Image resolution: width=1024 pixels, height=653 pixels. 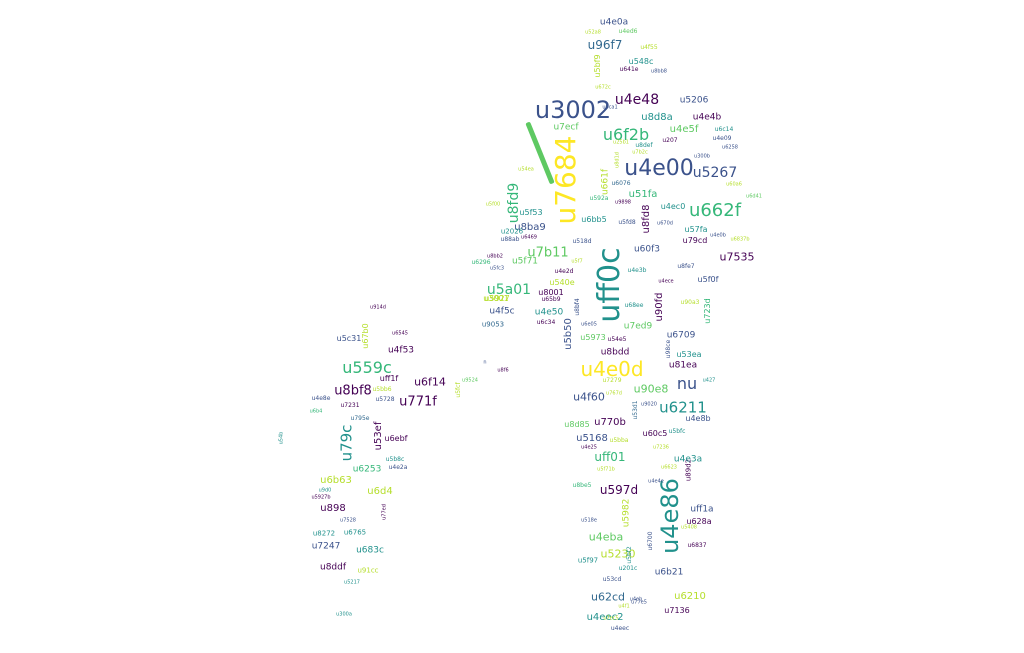 I want to click on word: u6ca1, so click(x=610, y=107).